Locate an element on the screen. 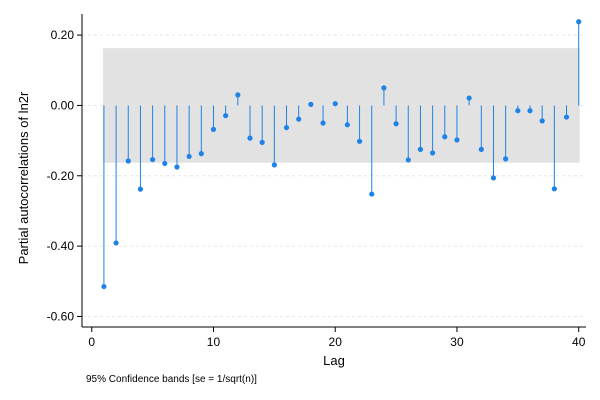 This screenshot has height=400, width=600. y-axis-title: Partial autocorrelations of ln2r is located at coordinates (23, 177).